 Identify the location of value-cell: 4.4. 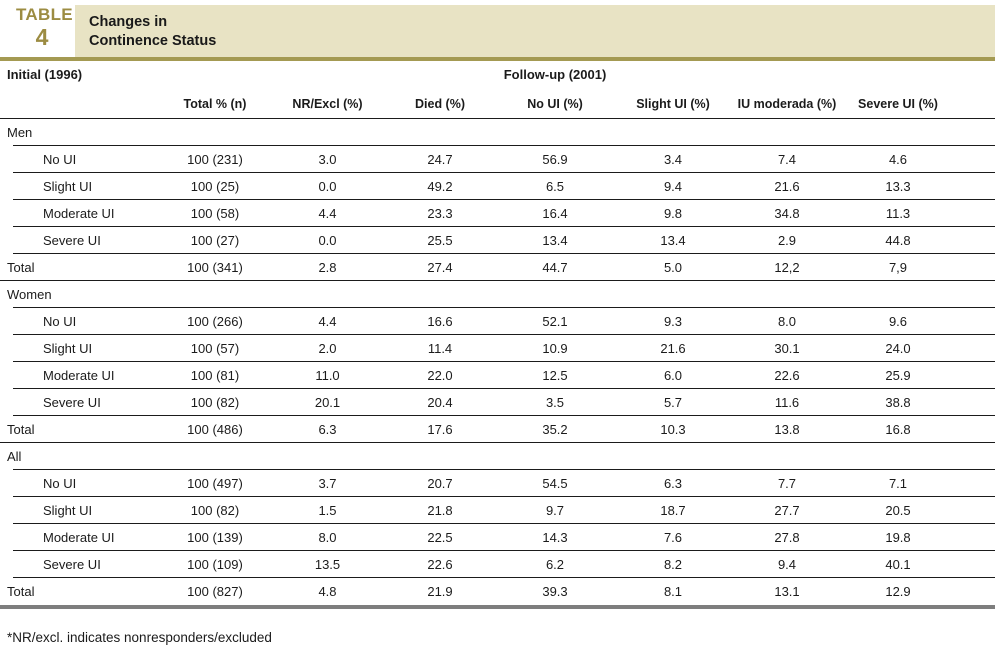
(327, 321).